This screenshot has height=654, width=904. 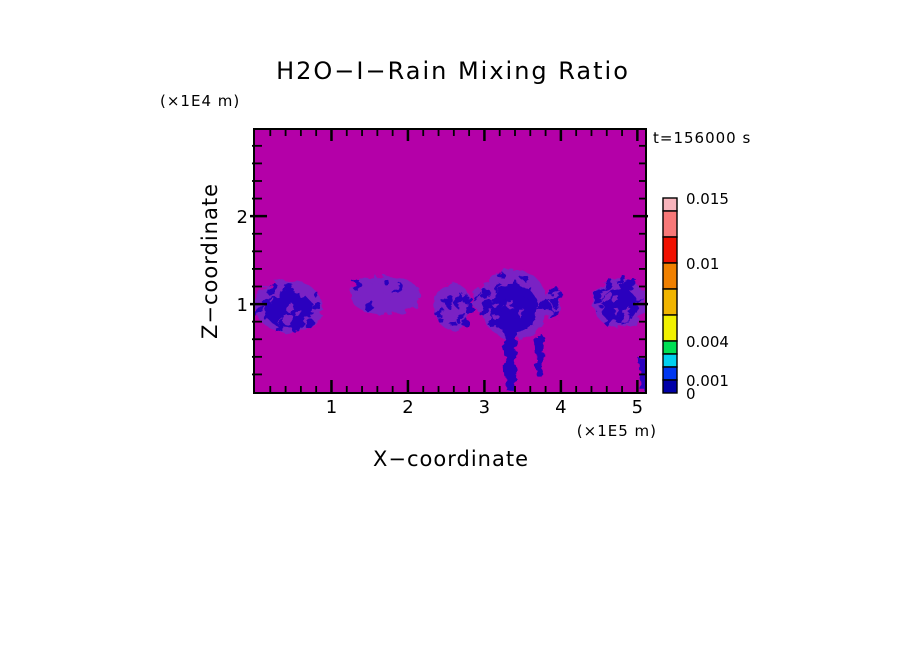 I want to click on z-tick-label: 1, so click(x=242, y=306).